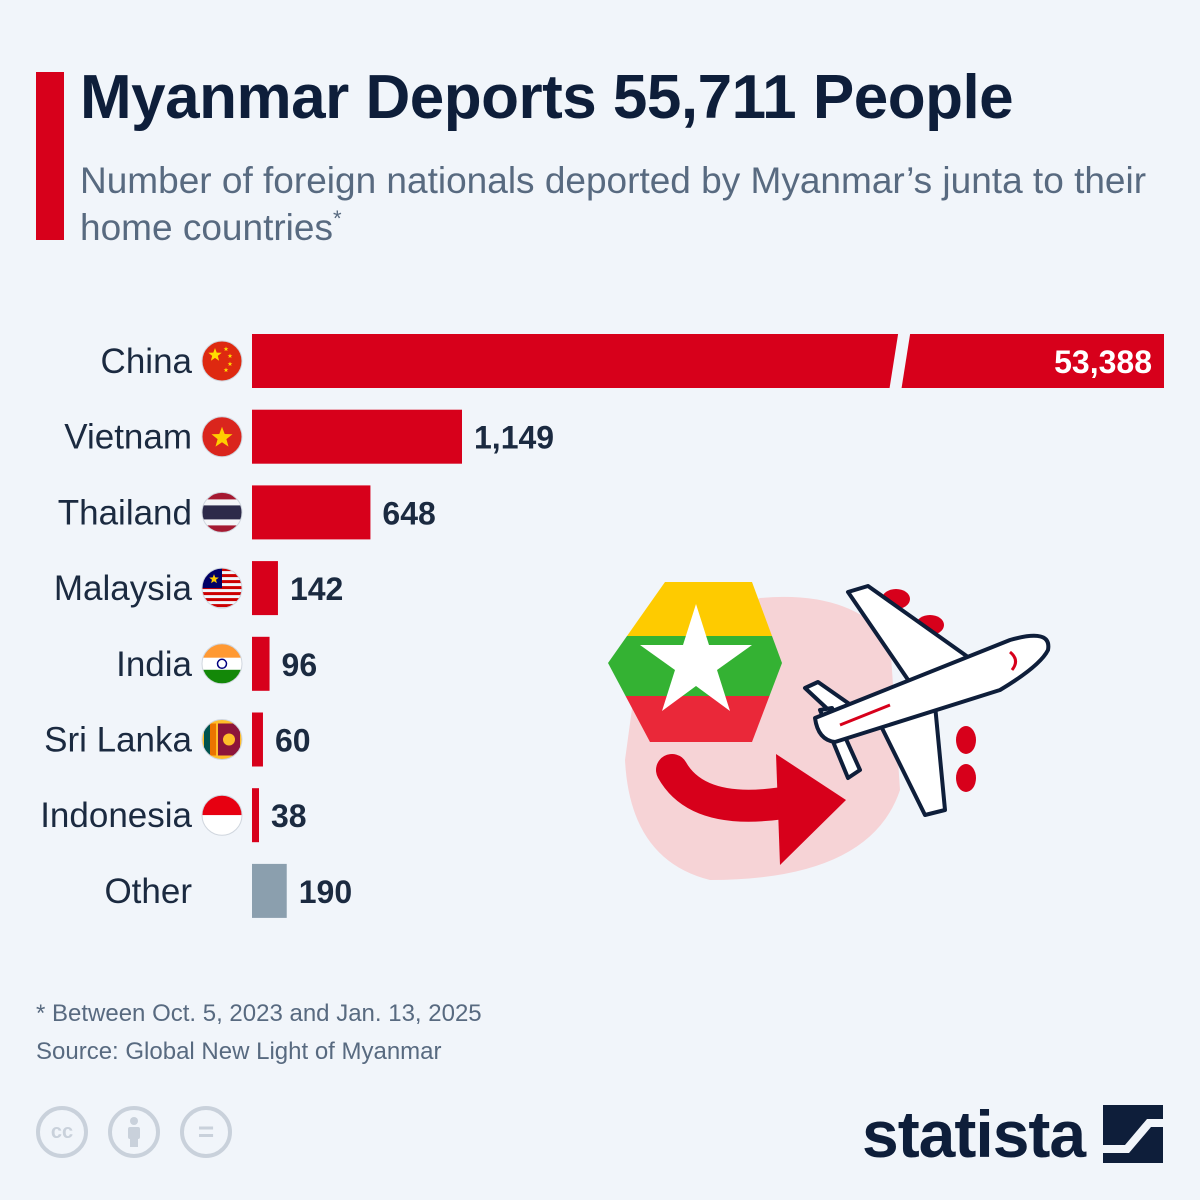  Describe the element at coordinates (222, 739) in the screenshot. I see `sri-lanka-flag-icon` at that location.